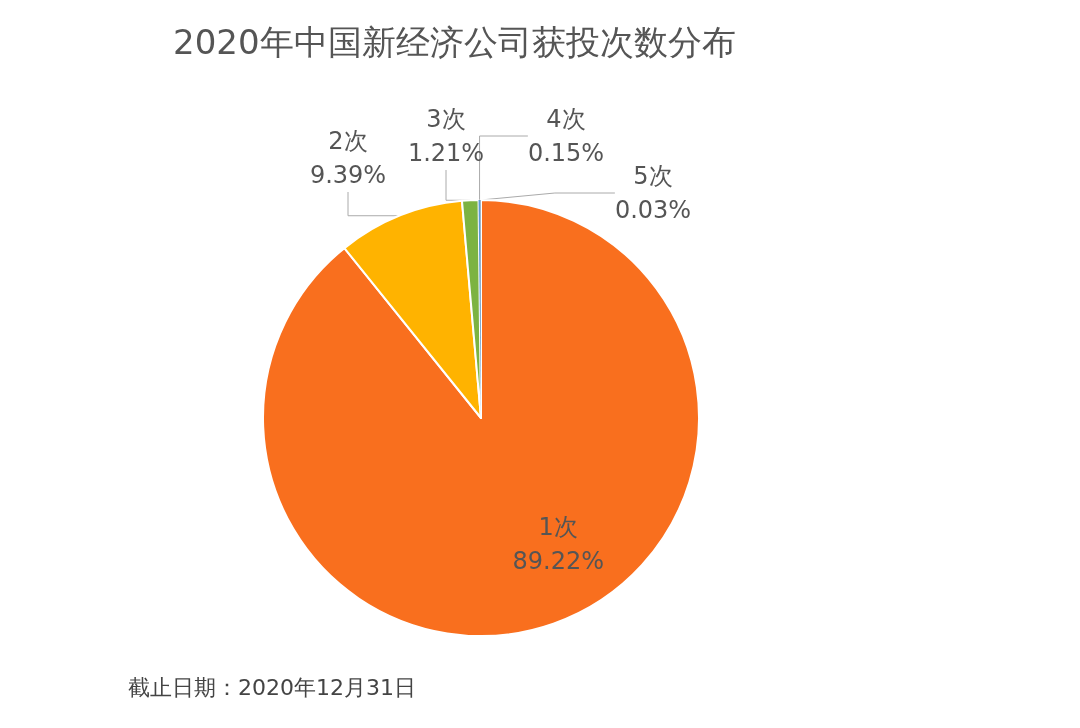 The height and width of the screenshot is (728, 1080). What do you see at coordinates (558, 526) in the screenshot?
I see `slice-label: 1次` at bounding box center [558, 526].